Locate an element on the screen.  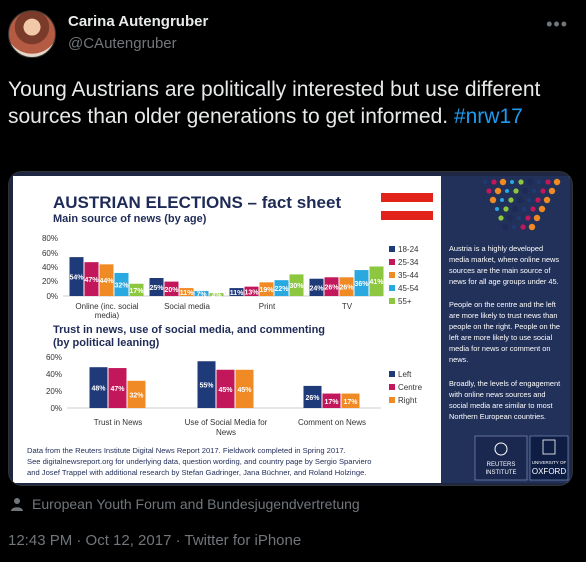
side-paragraph-line: Northern European countries. is located at coordinates (497, 416).